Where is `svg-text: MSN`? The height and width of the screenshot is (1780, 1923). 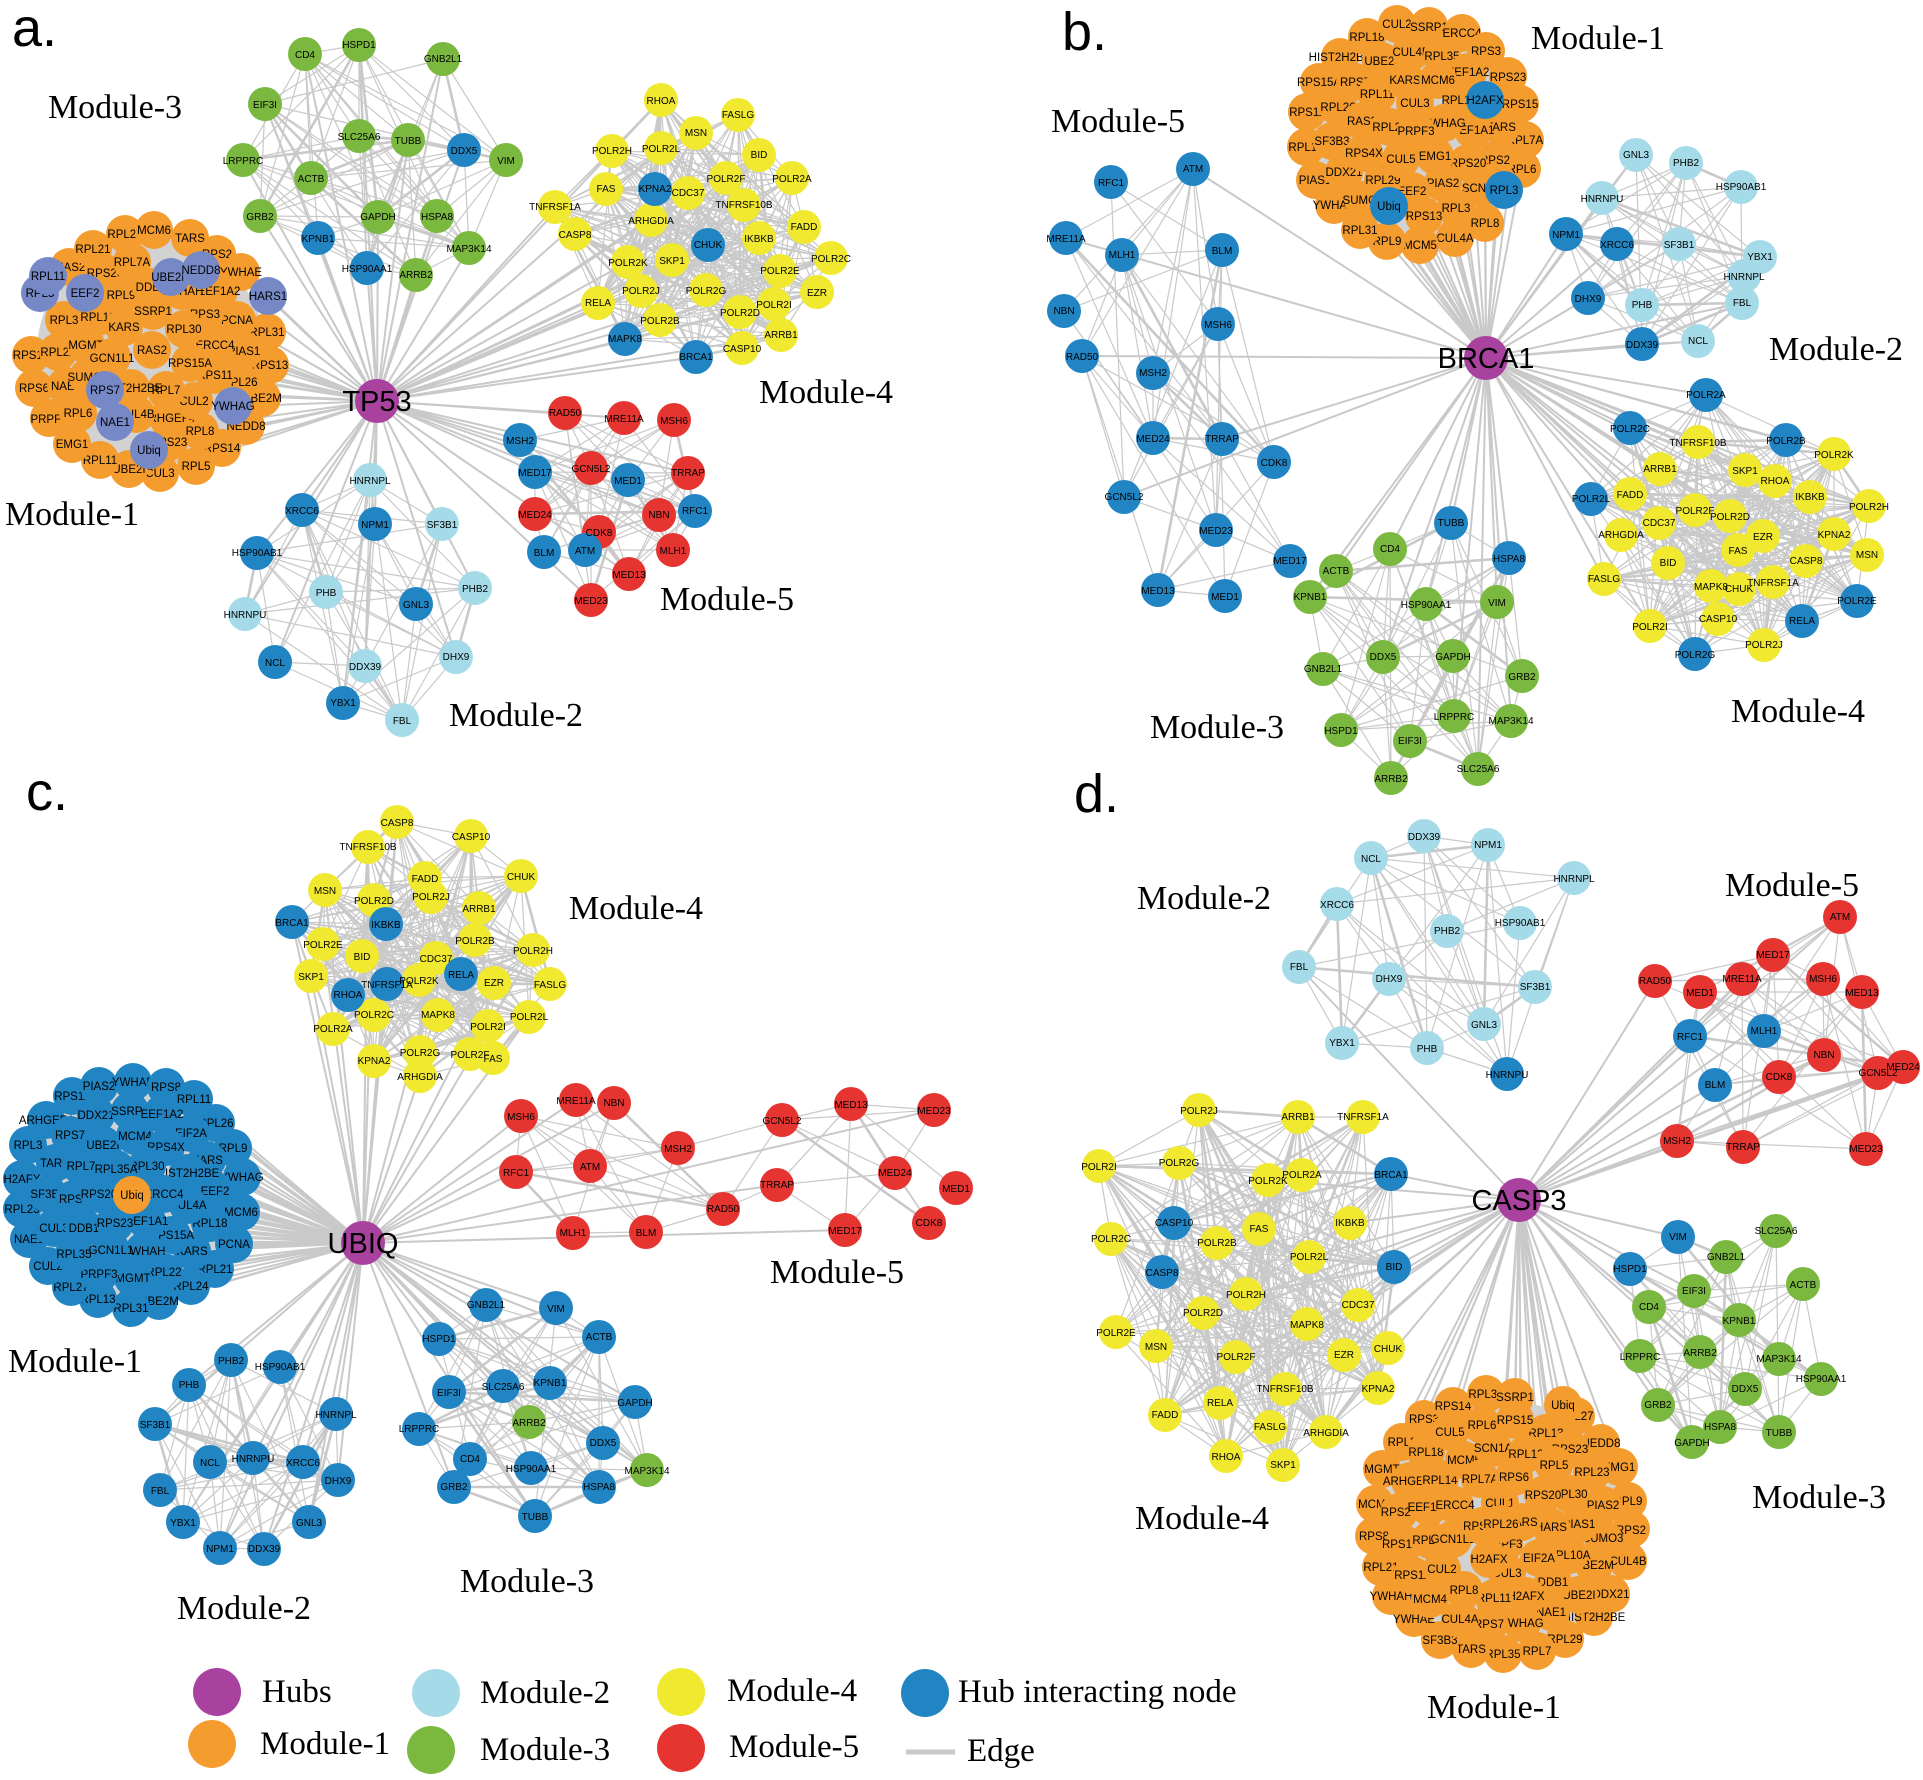
svg-text: MSN is located at coordinates (696, 133).